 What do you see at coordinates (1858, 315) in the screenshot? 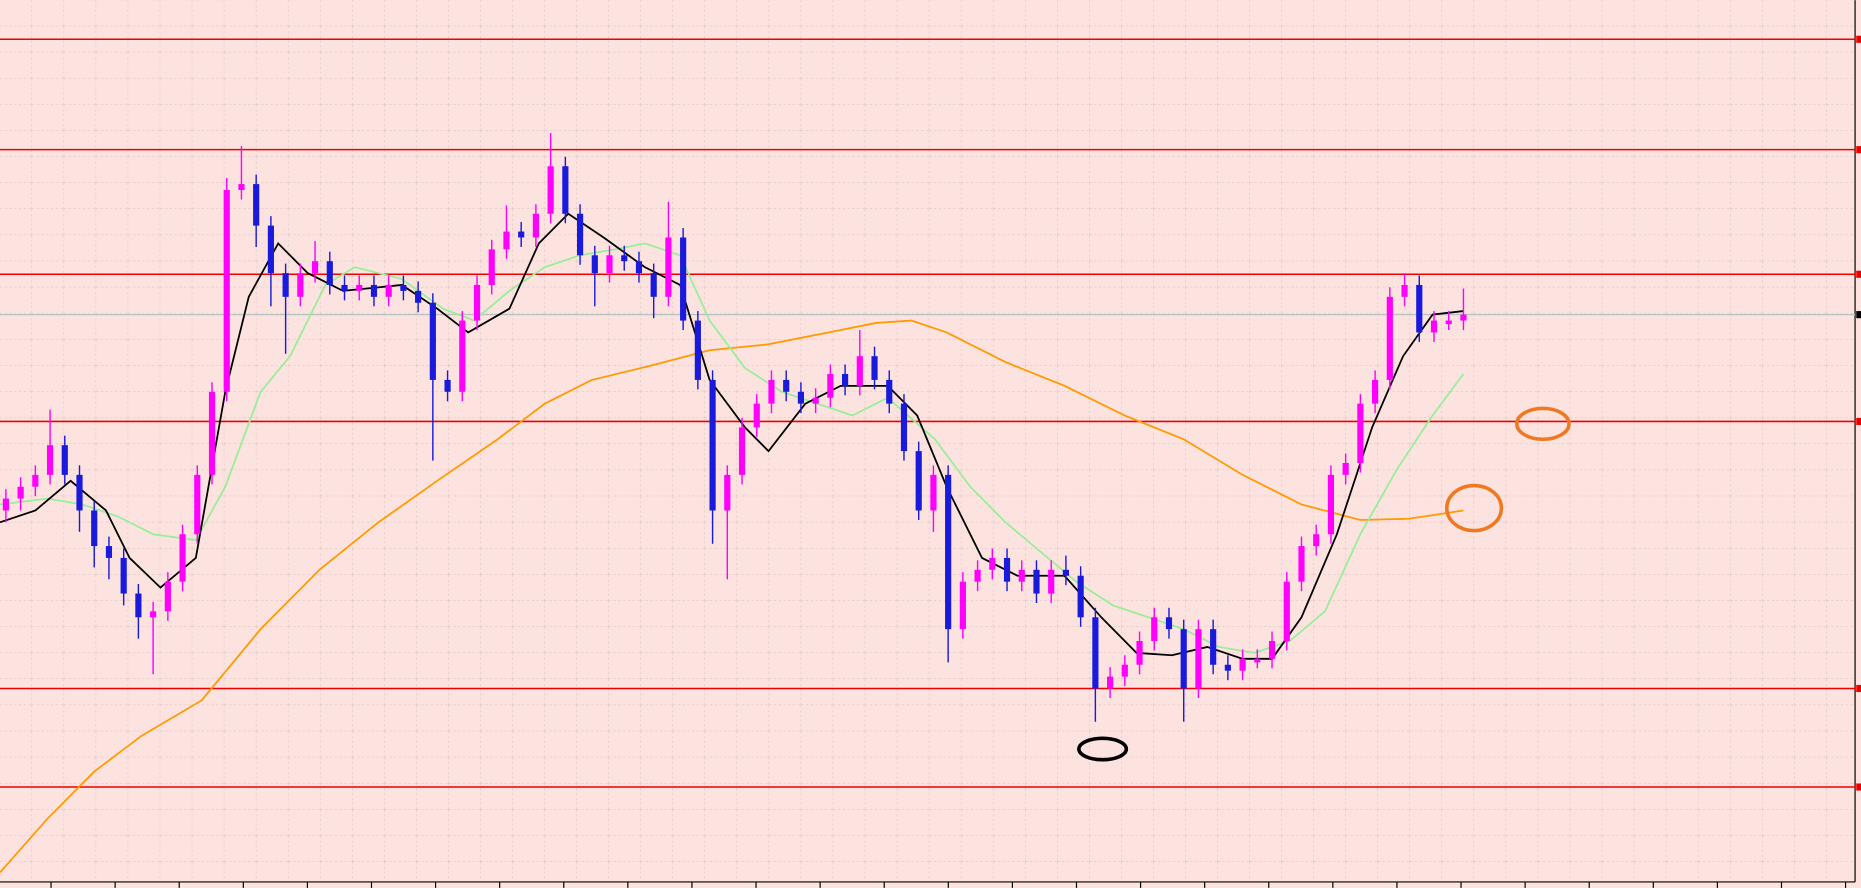
I see `price-marker` at bounding box center [1858, 315].